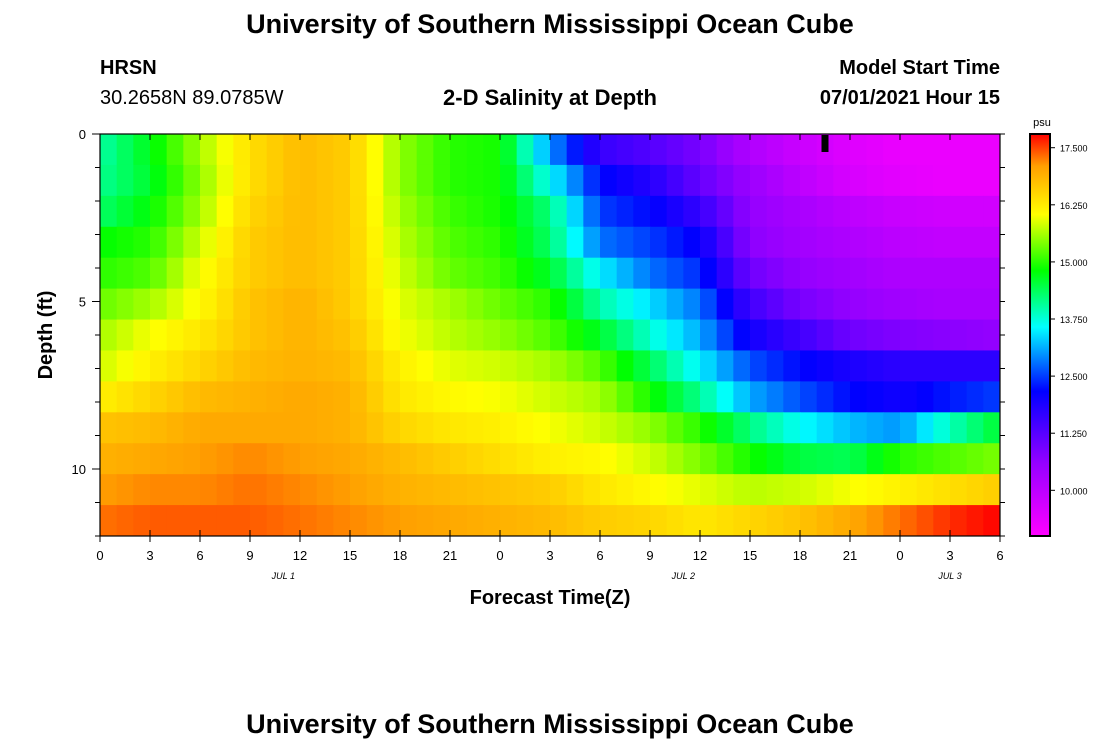 The height and width of the screenshot is (750, 1100). I want to click on colorbar-unit: psu, so click(1042, 123).